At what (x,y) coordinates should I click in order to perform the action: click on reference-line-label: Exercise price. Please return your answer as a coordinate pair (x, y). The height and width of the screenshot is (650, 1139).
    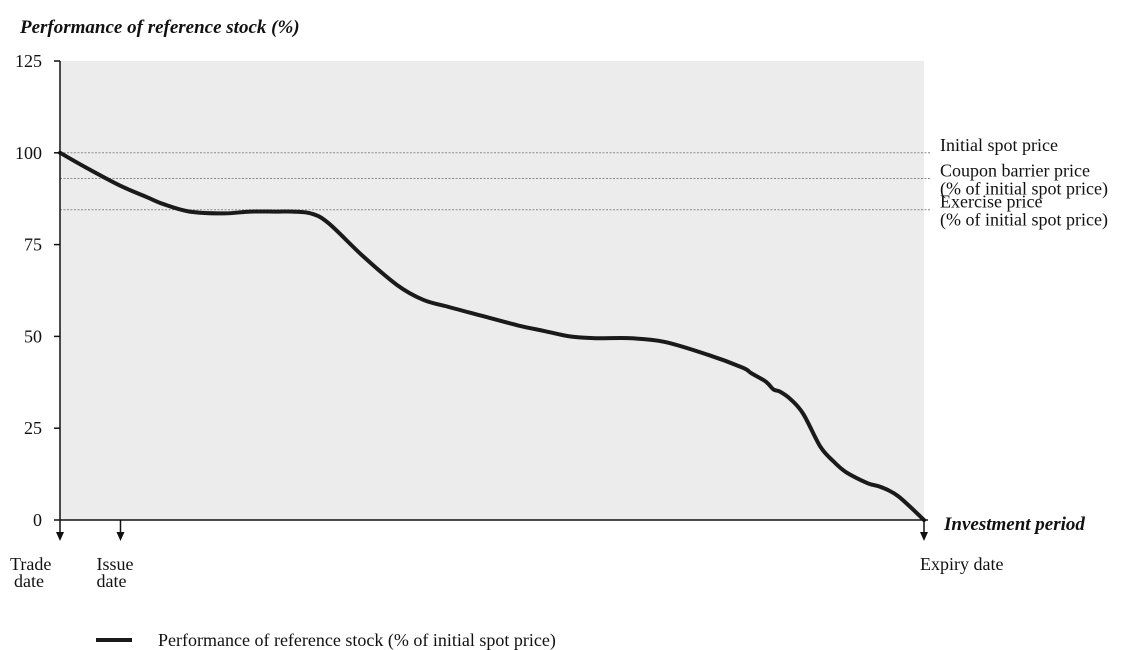
    Looking at the image, I should click on (991, 202).